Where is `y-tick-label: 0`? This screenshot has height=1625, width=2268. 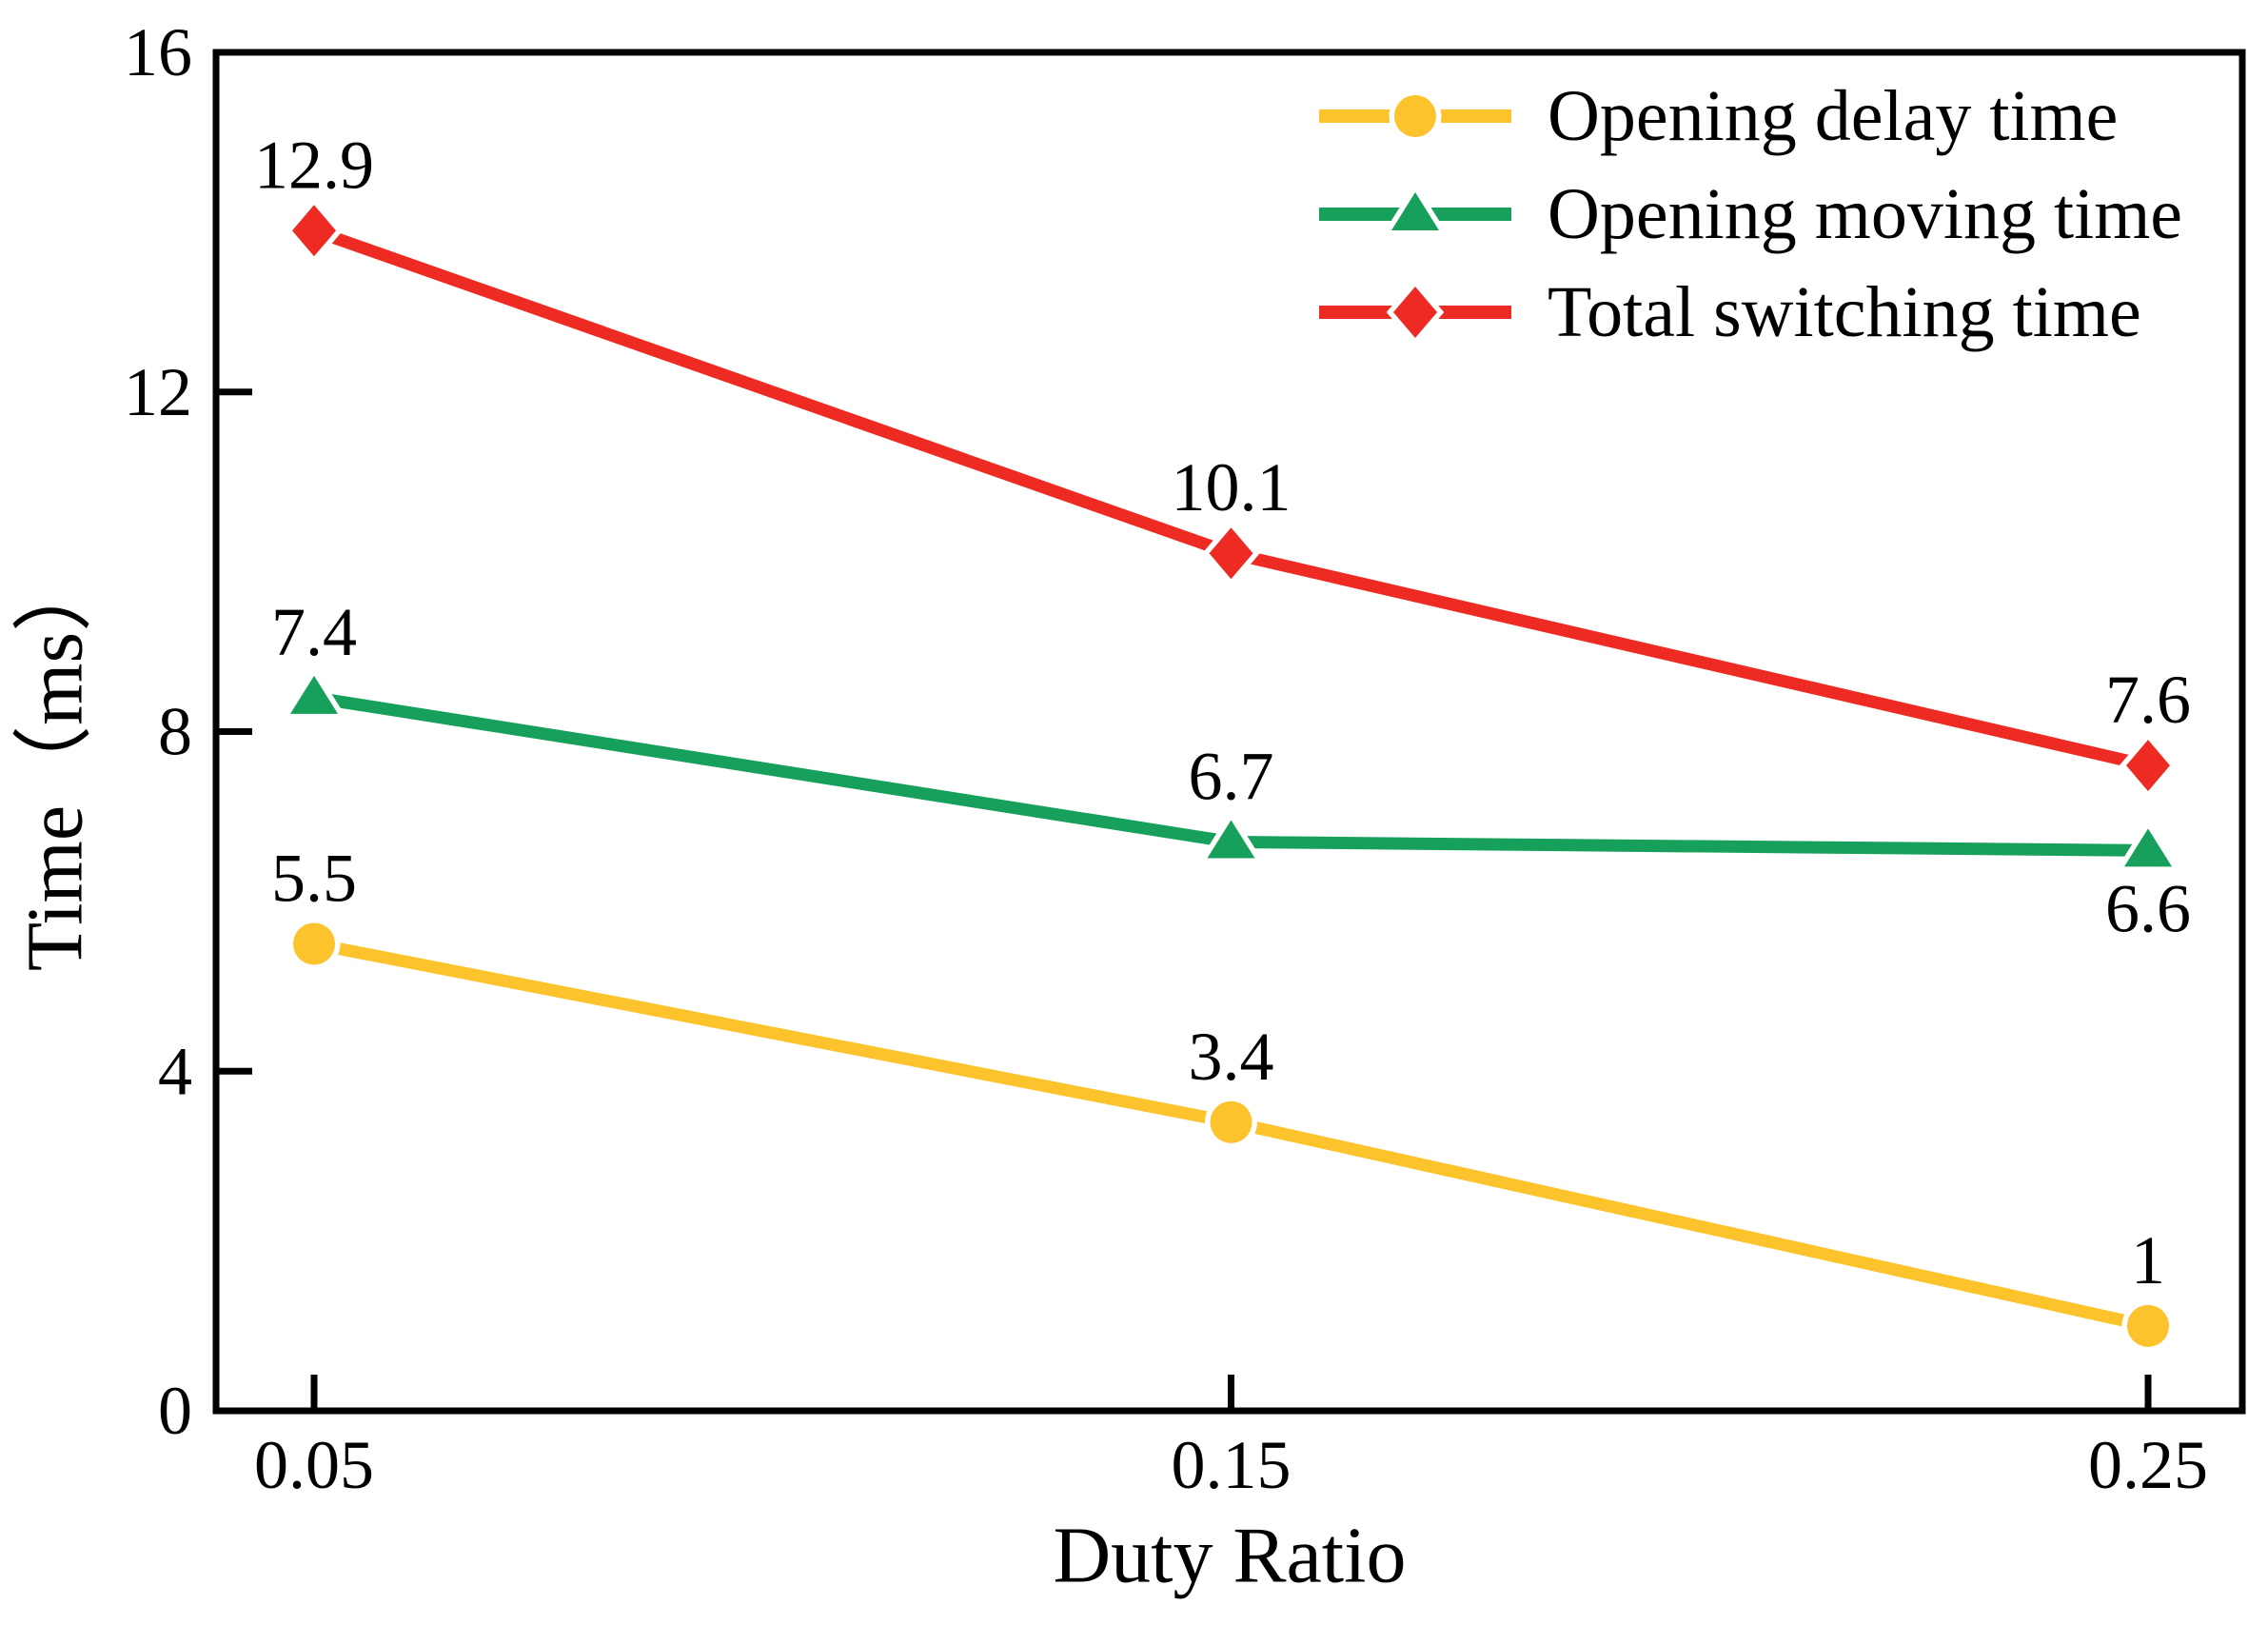 y-tick-label: 0 is located at coordinates (175, 1411).